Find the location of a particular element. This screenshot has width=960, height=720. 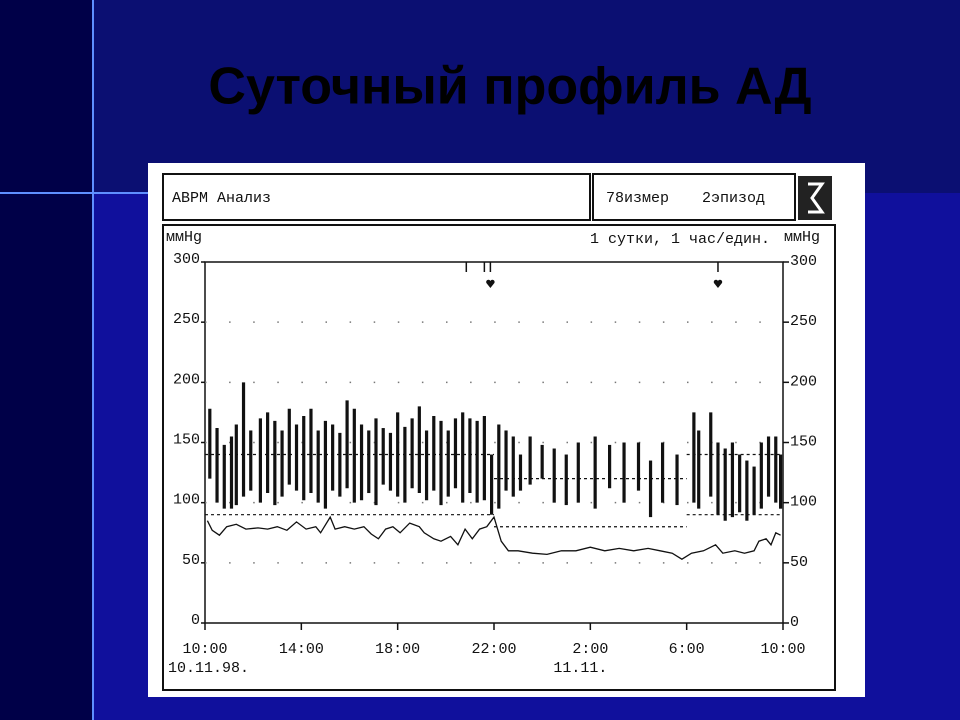

y-tick-label: 300 is located at coordinates (186, 259).